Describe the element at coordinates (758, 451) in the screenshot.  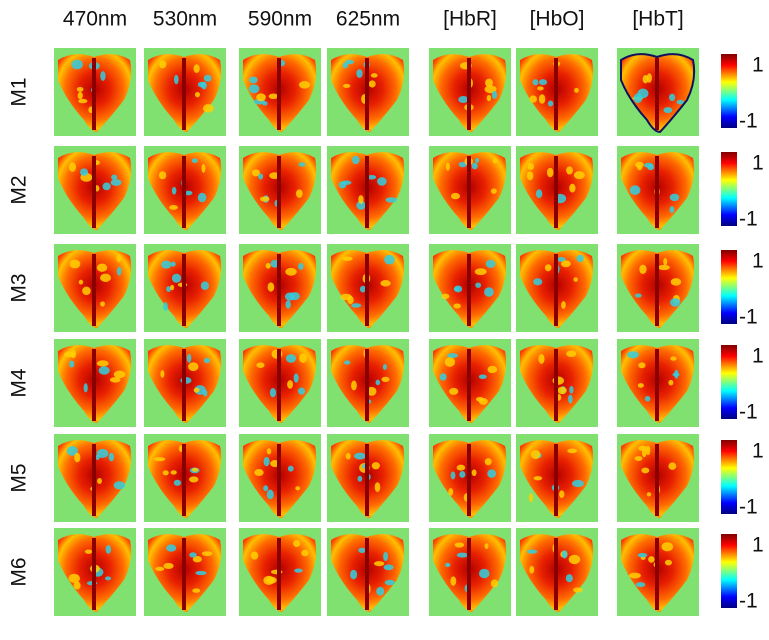
I see `colorbar-max-label: 1` at that location.